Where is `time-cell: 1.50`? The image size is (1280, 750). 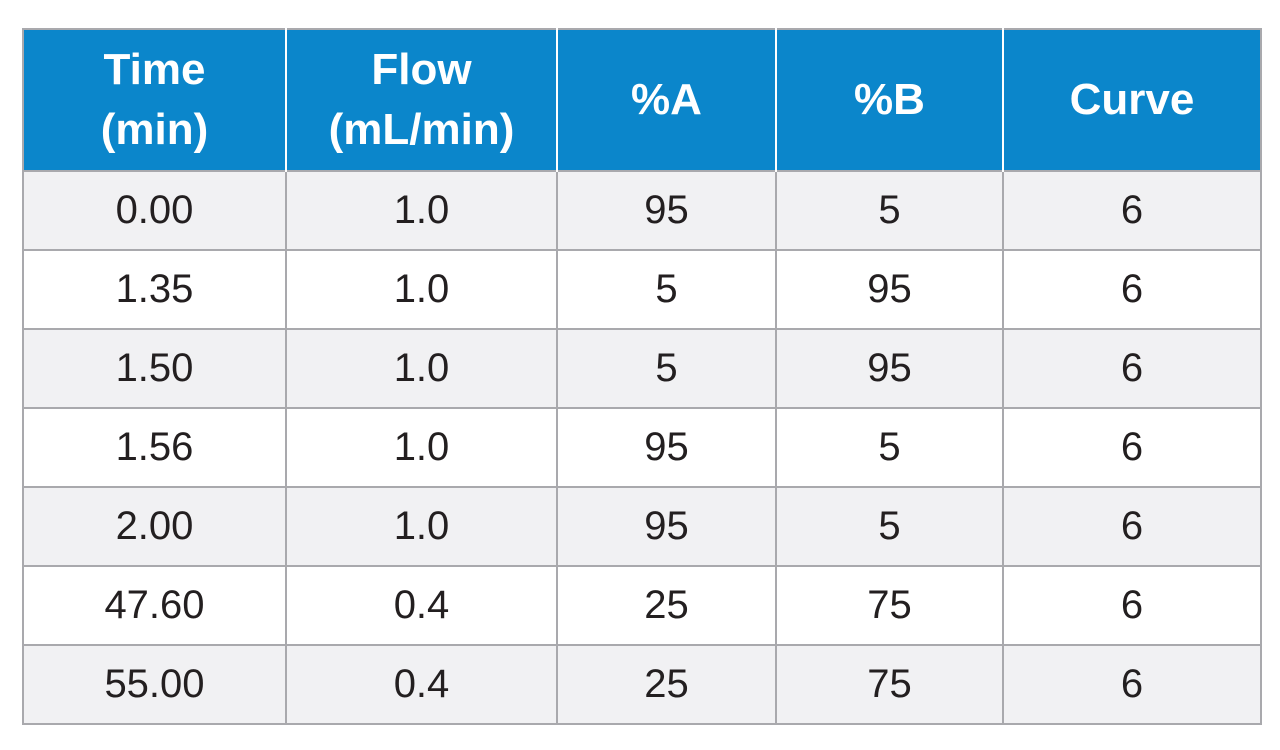 time-cell: 1.50 is located at coordinates (154, 368).